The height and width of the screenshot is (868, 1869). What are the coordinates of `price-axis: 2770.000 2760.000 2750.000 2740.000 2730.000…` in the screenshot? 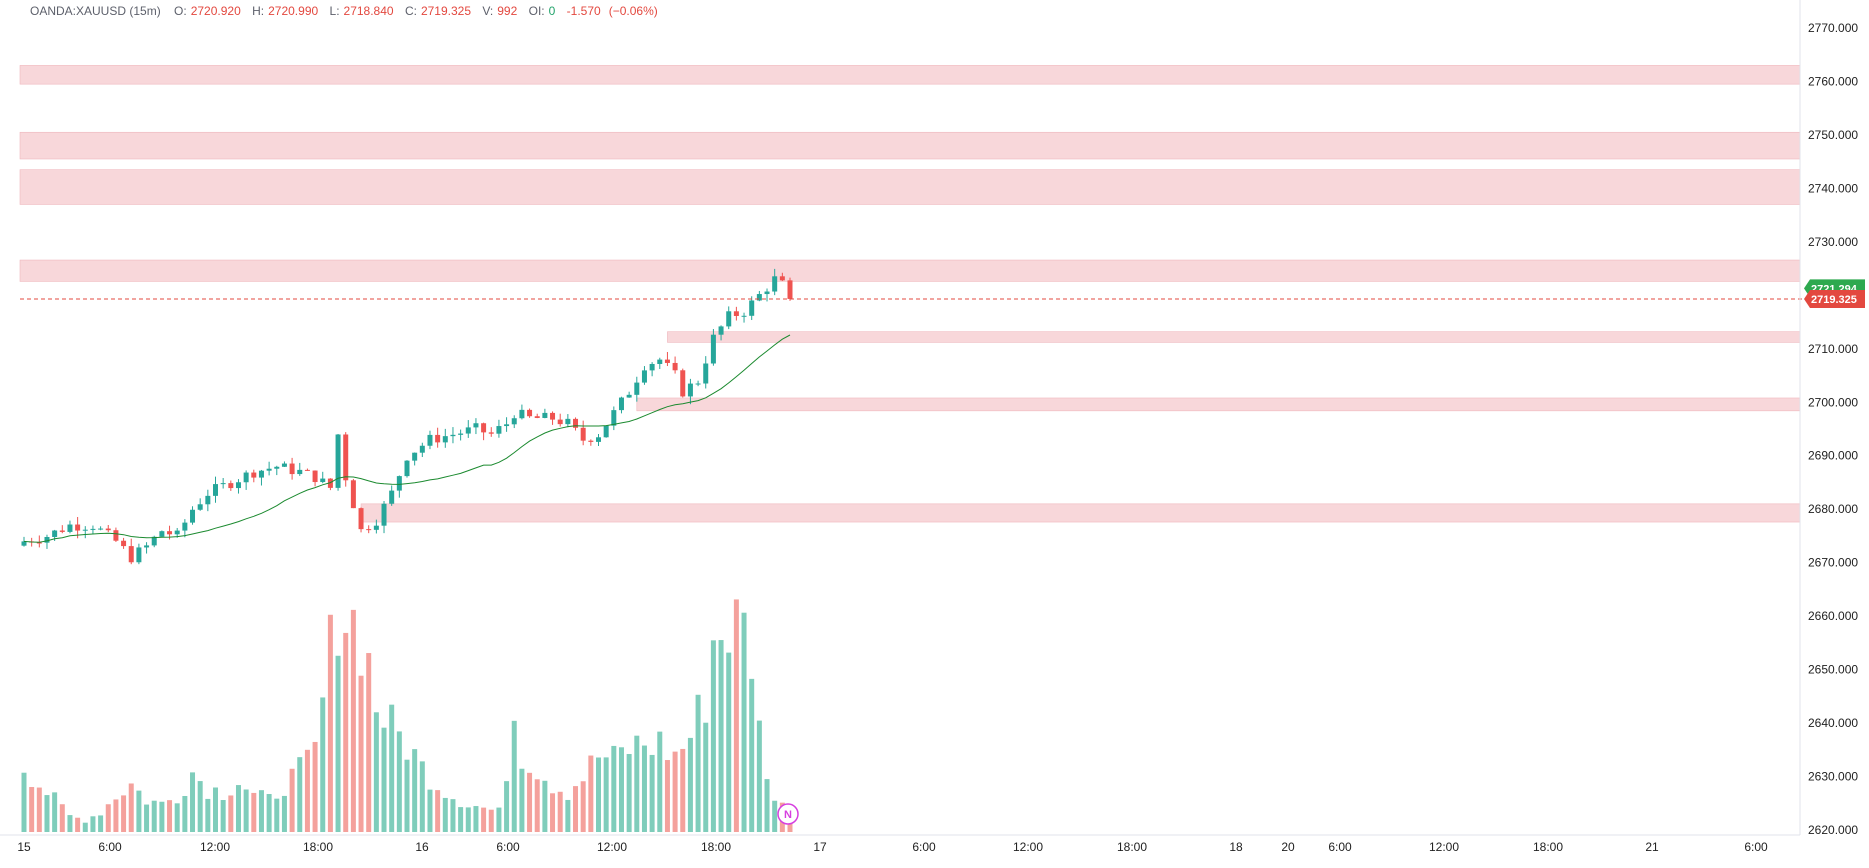 It's located at (1833, 429).